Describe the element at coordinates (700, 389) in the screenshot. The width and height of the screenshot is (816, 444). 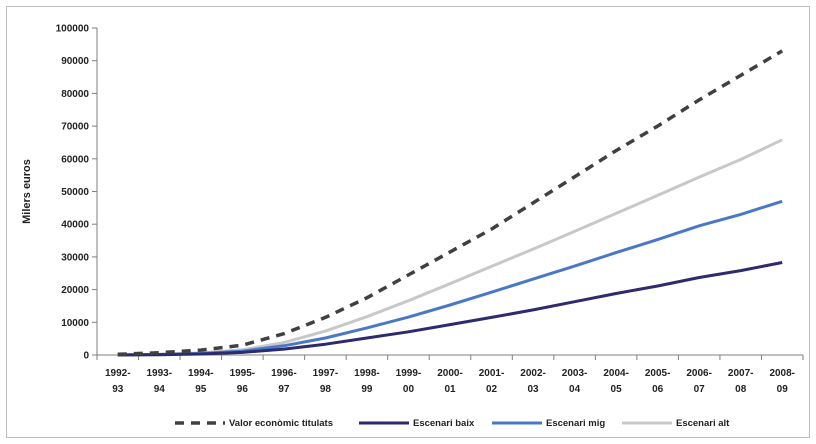
I see `x-tick-label: 07` at that location.